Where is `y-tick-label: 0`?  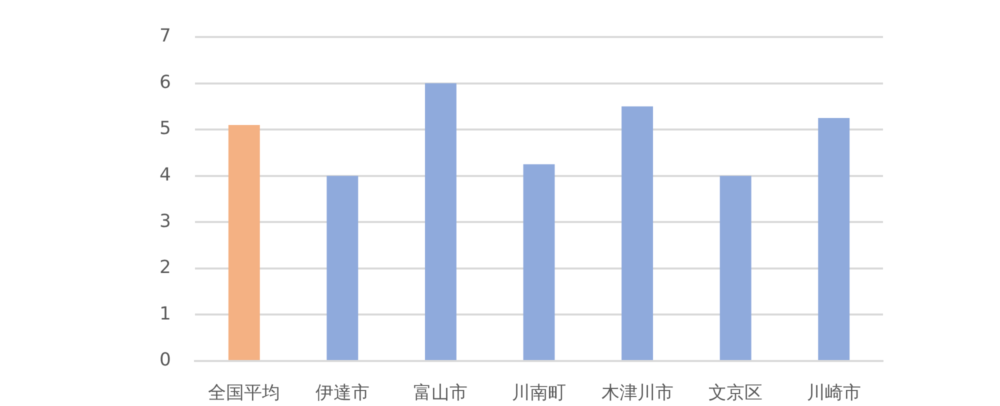
y-tick-label: 0 is located at coordinates (165, 360).